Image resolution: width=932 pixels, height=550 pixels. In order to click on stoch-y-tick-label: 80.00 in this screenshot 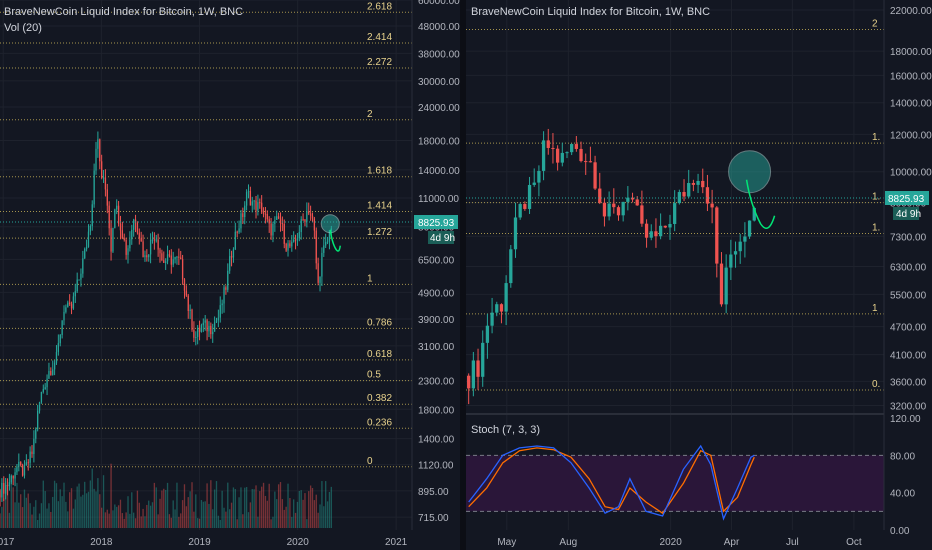, I will do `click(902, 456)`.